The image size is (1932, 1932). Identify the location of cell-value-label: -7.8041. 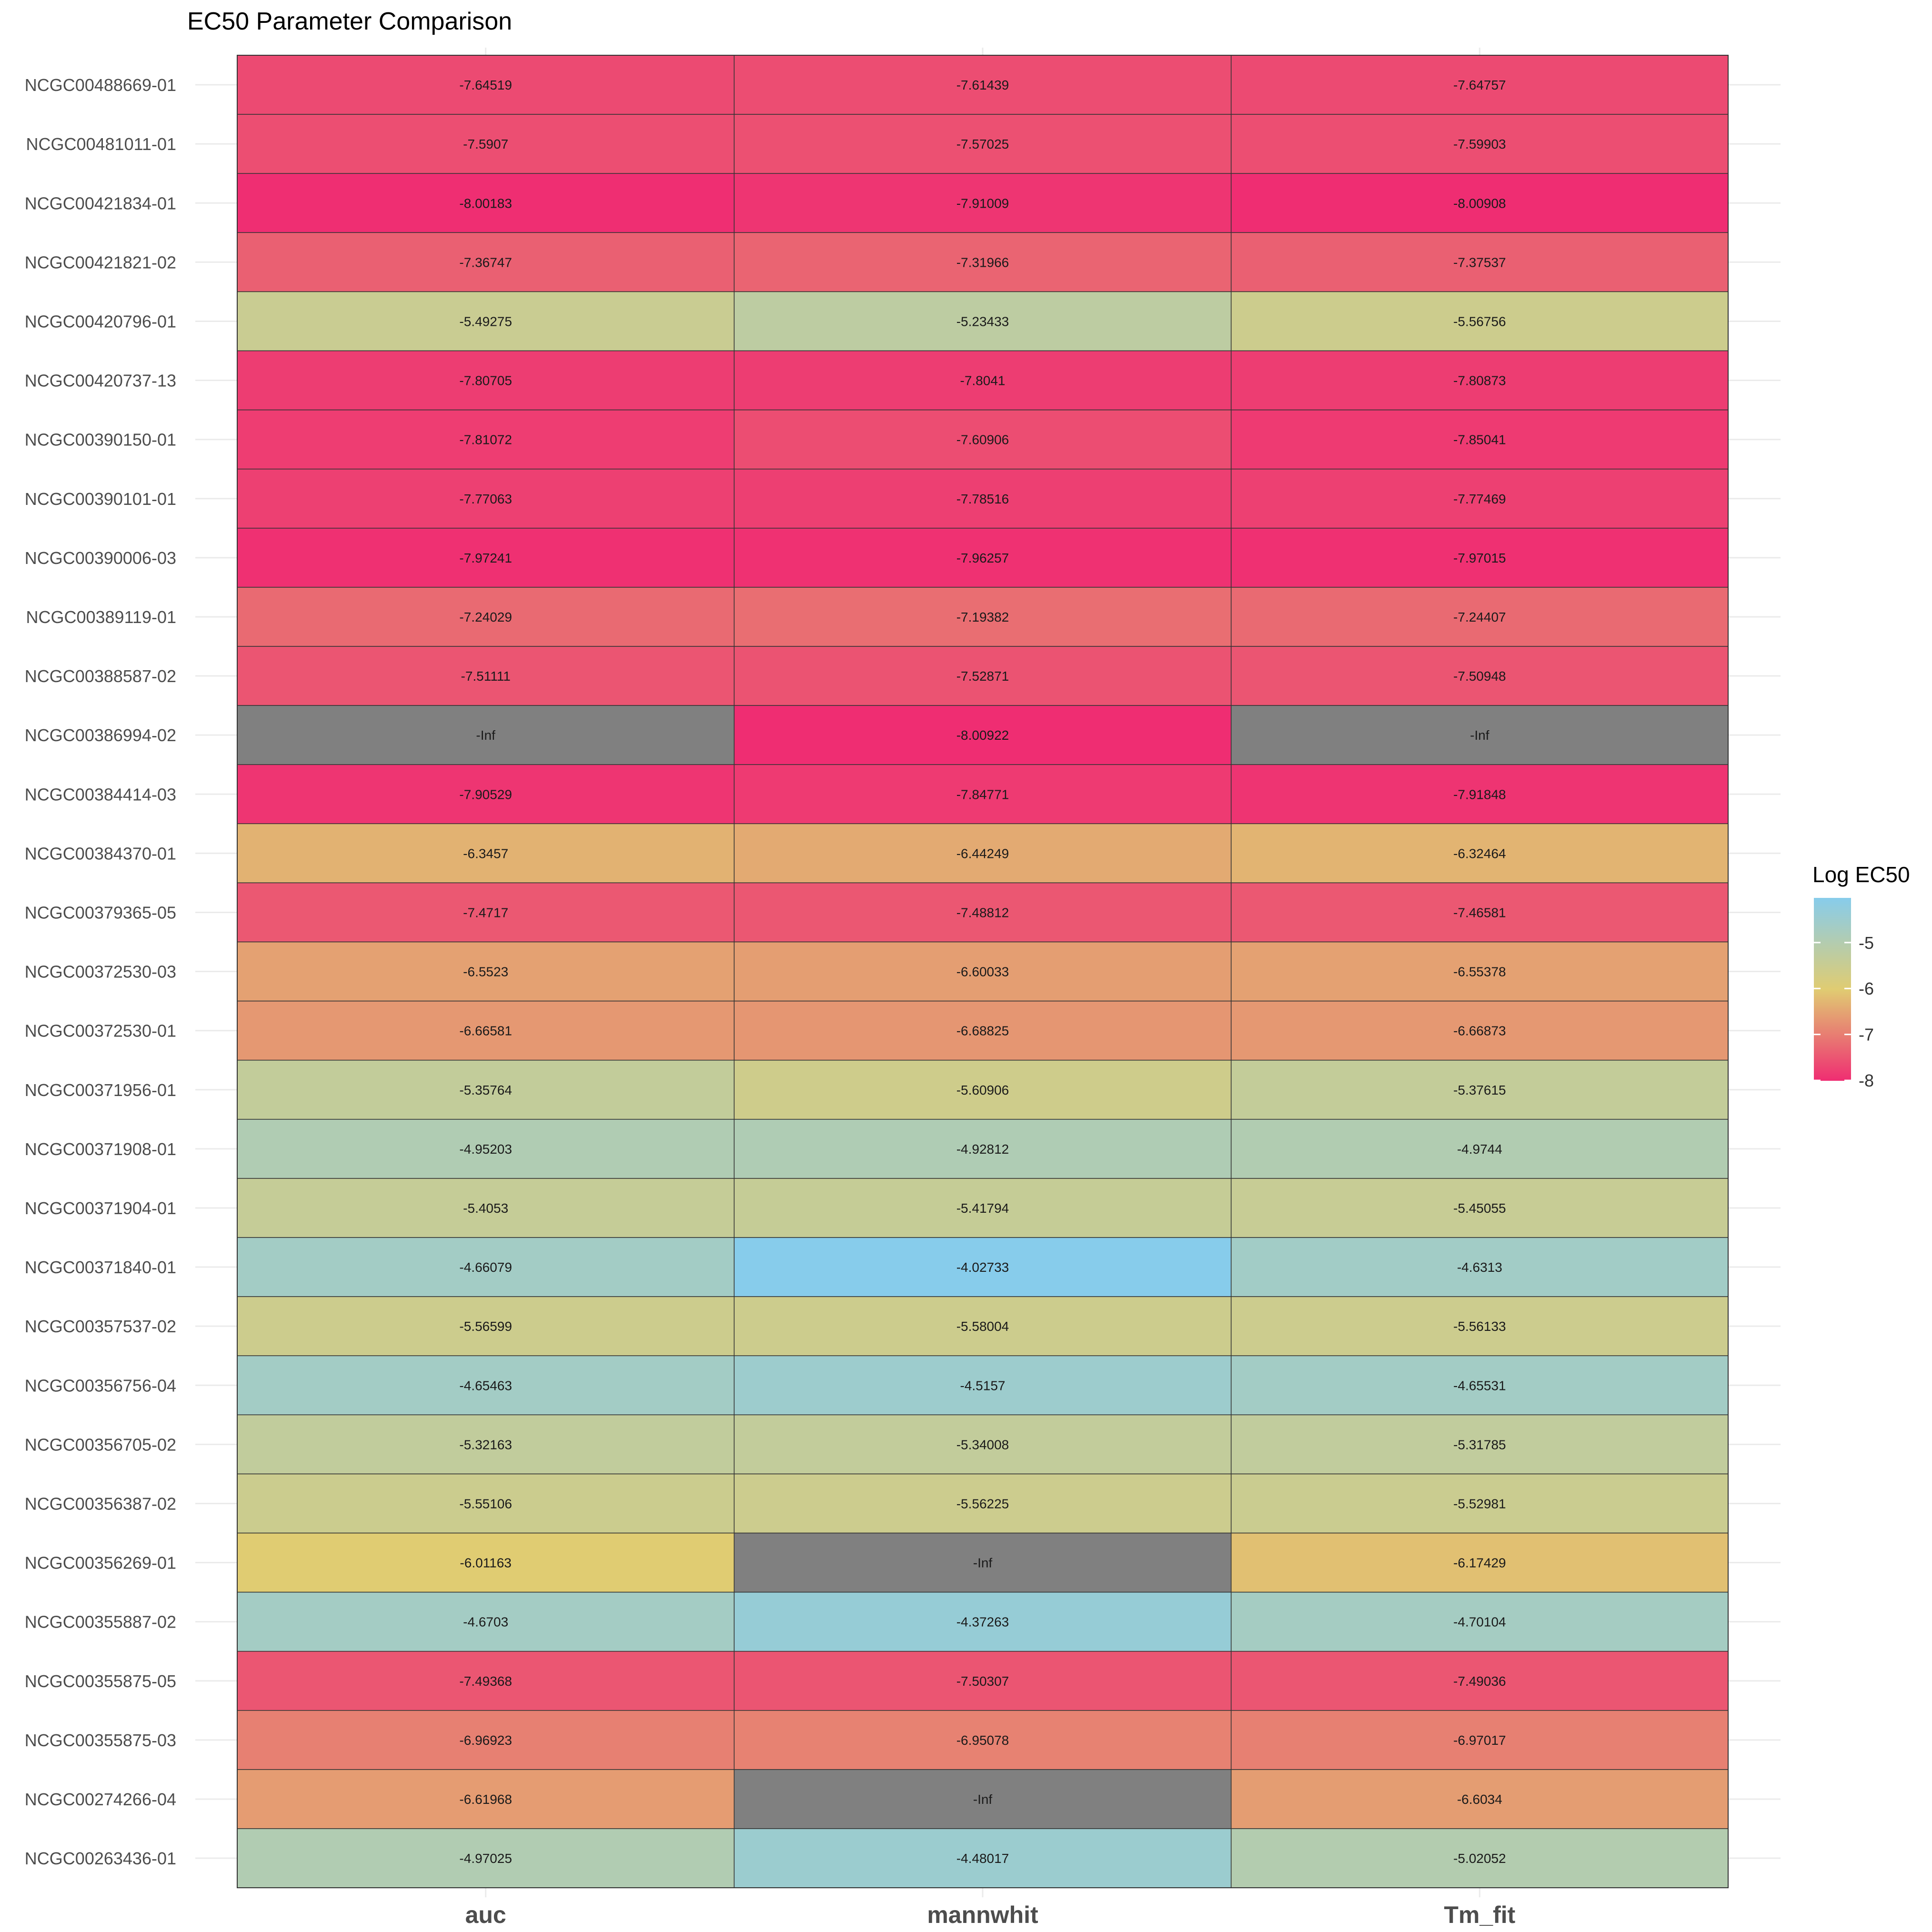
(983, 381).